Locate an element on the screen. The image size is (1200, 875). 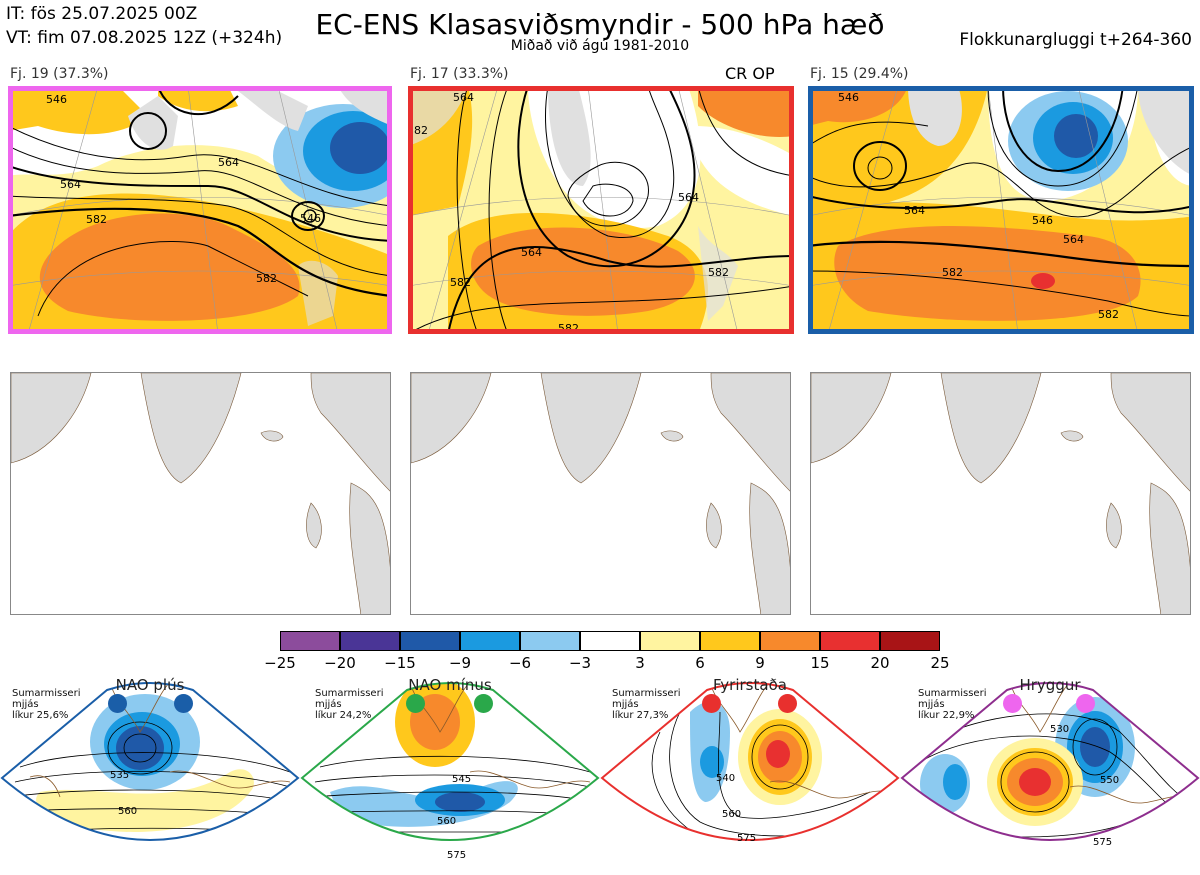
regime-contour-label: 545 is located at coordinates (461, 779).